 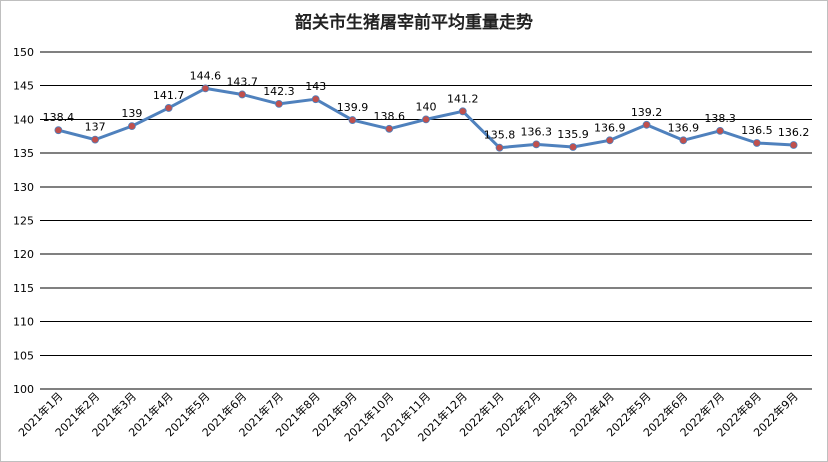 What do you see at coordinates (23, 86) in the screenshot?
I see `y-tick-label: 145` at bounding box center [23, 86].